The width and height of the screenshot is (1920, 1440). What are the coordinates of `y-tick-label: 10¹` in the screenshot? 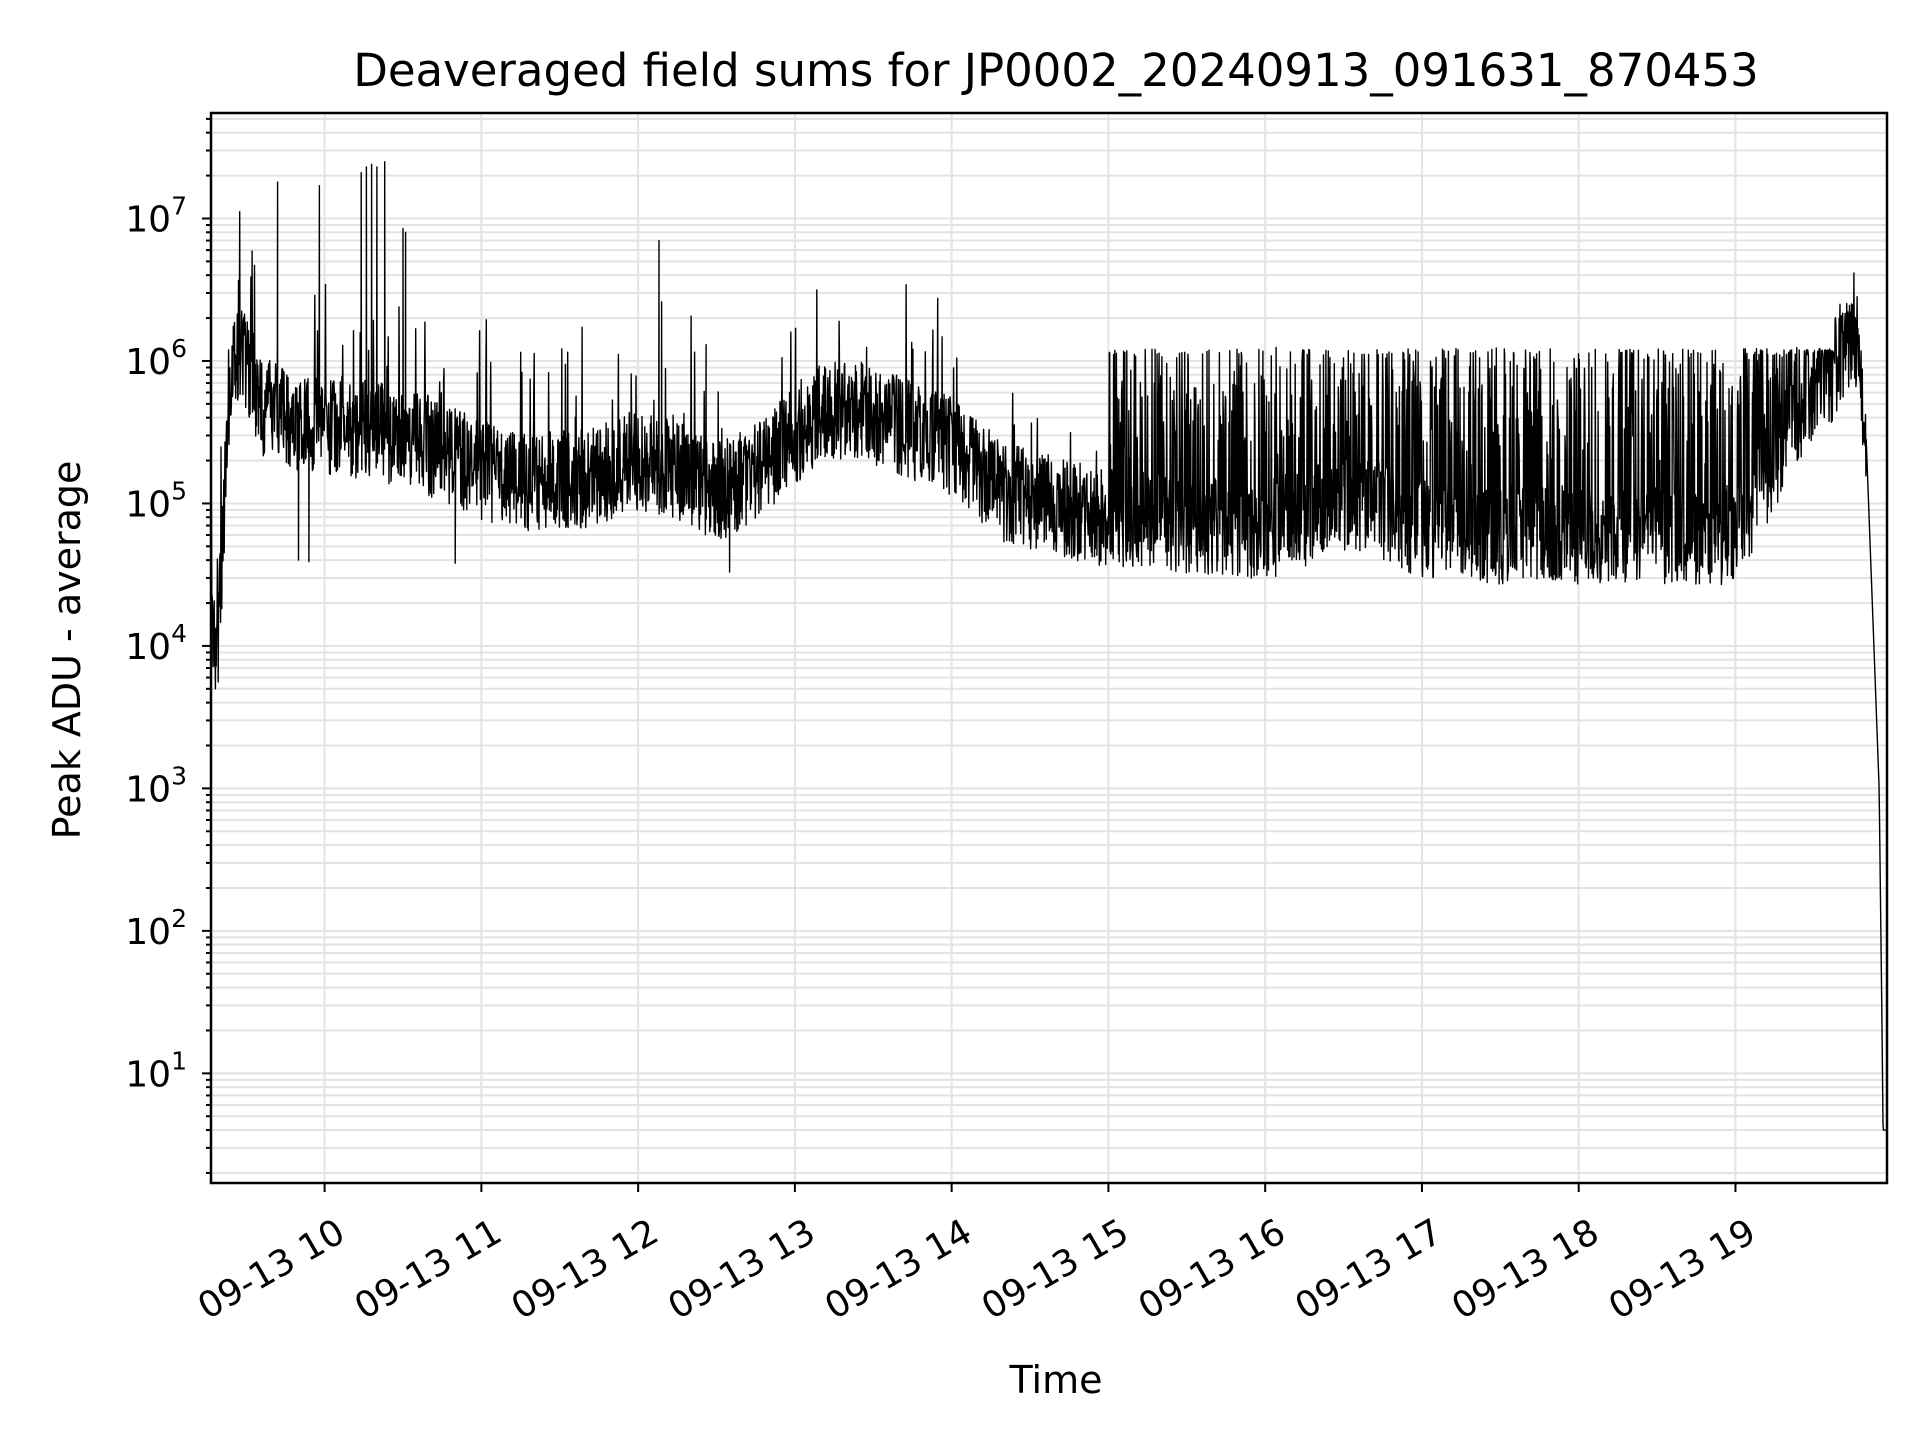 It's located at (156, 1070).